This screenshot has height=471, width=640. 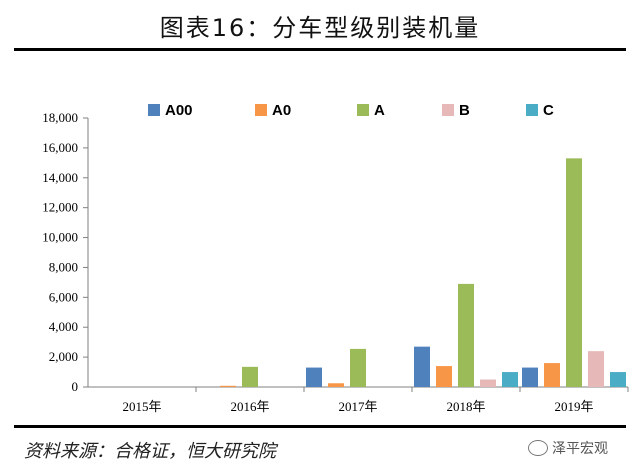 I want to click on footer-rule, so click(x=320, y=426).